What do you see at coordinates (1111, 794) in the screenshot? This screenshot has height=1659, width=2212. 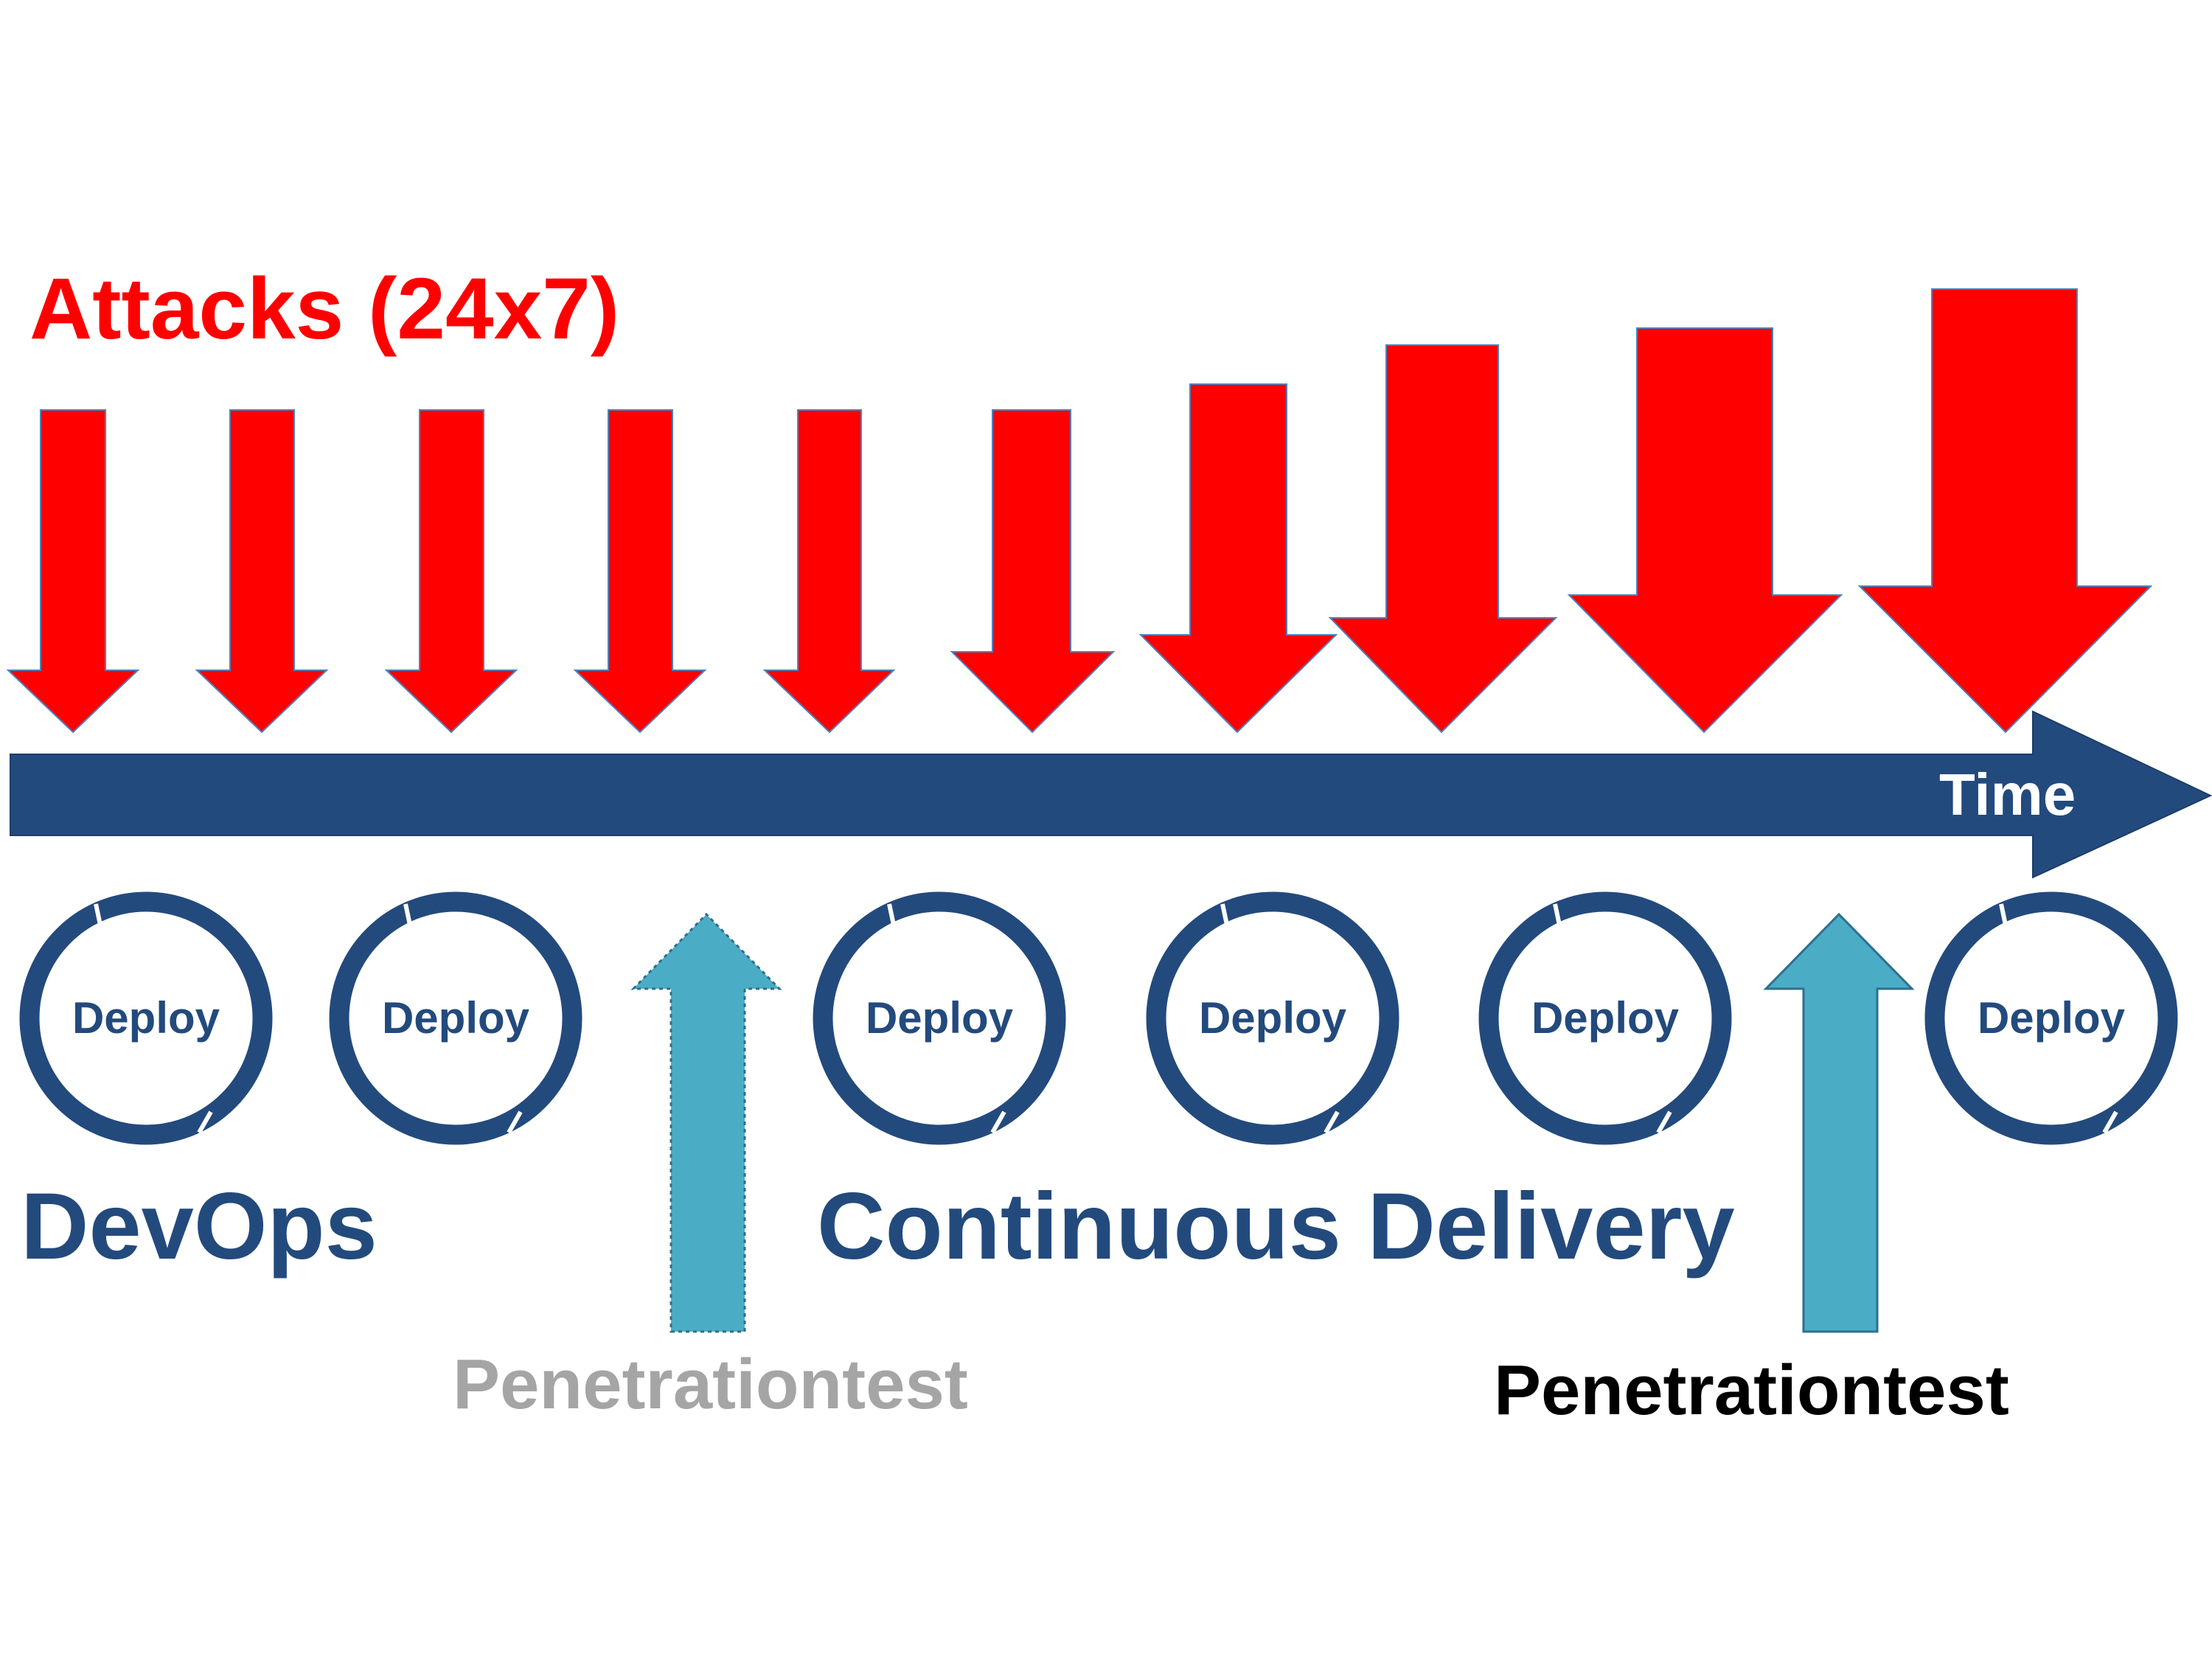 I see `timeline-arrow-icon` at bounding box center [1111, 794].